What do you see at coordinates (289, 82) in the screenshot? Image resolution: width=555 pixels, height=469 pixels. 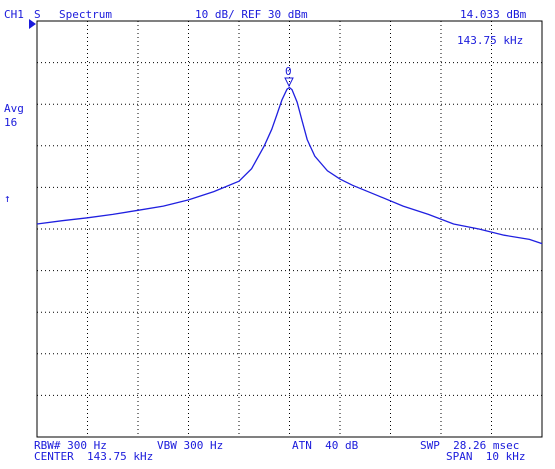 I see `marker-triangle-icon` at bounding box center [289, 82].